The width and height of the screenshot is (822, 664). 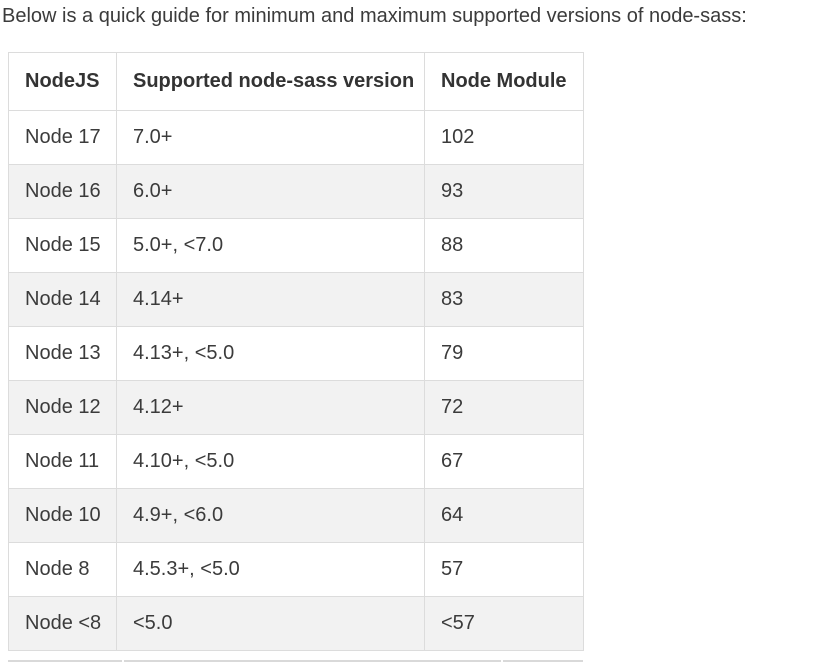 What do you see at coordinates (504, 299) in the screenshot?
I see `cell-node-module: 83` at bounding box center [504, 299].